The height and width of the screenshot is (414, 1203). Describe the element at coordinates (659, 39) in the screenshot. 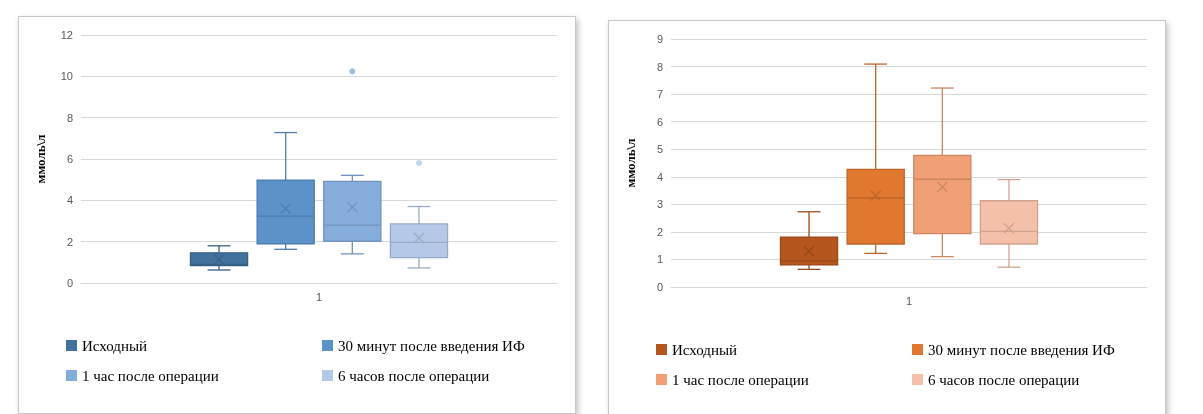

I see `y-tick-label: 9` at that location.